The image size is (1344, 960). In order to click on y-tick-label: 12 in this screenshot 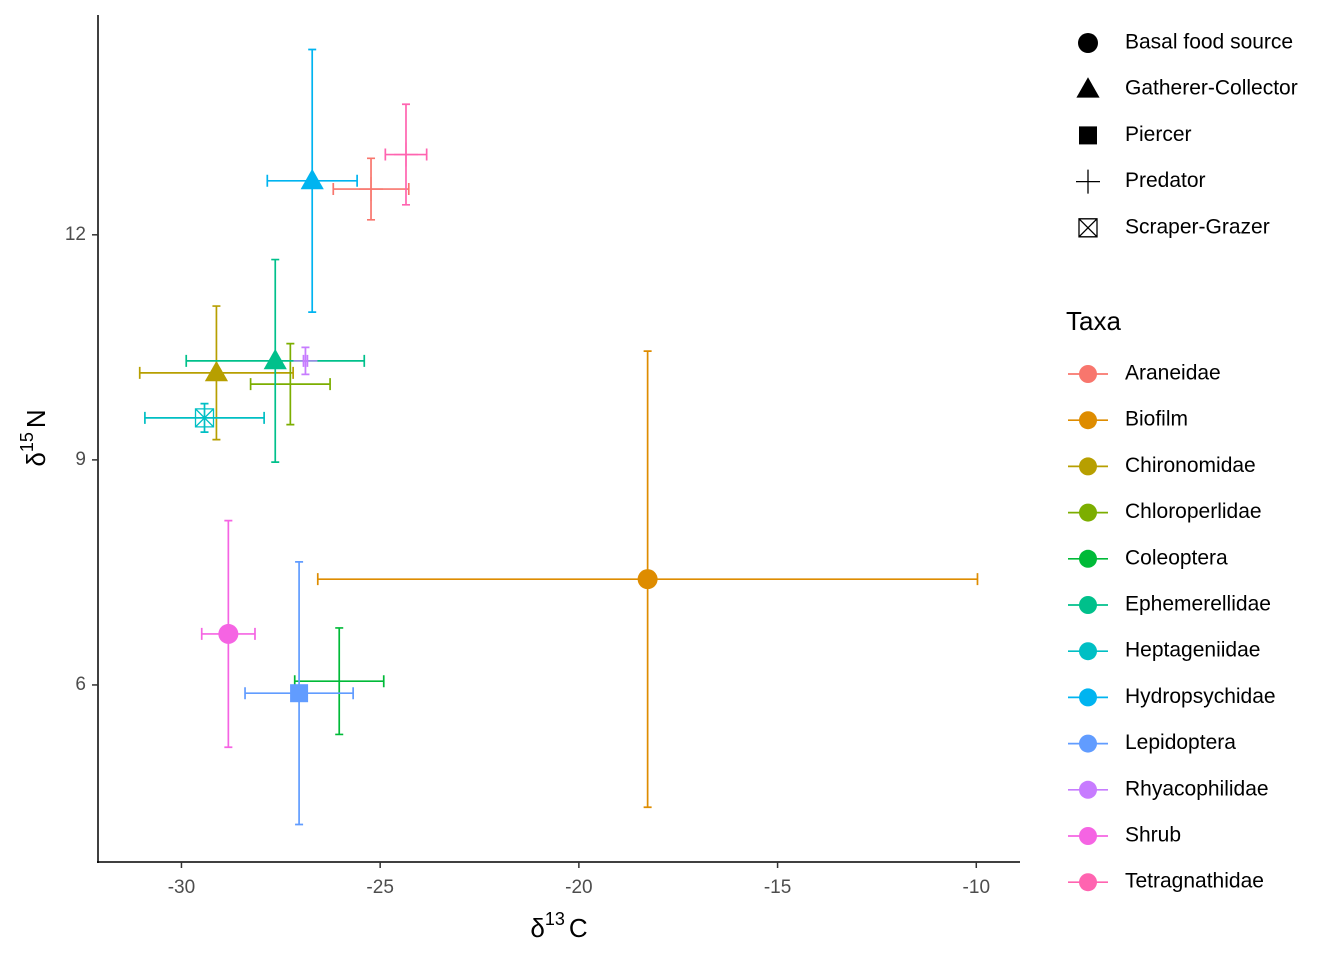, I will do `click(75, 234)`.